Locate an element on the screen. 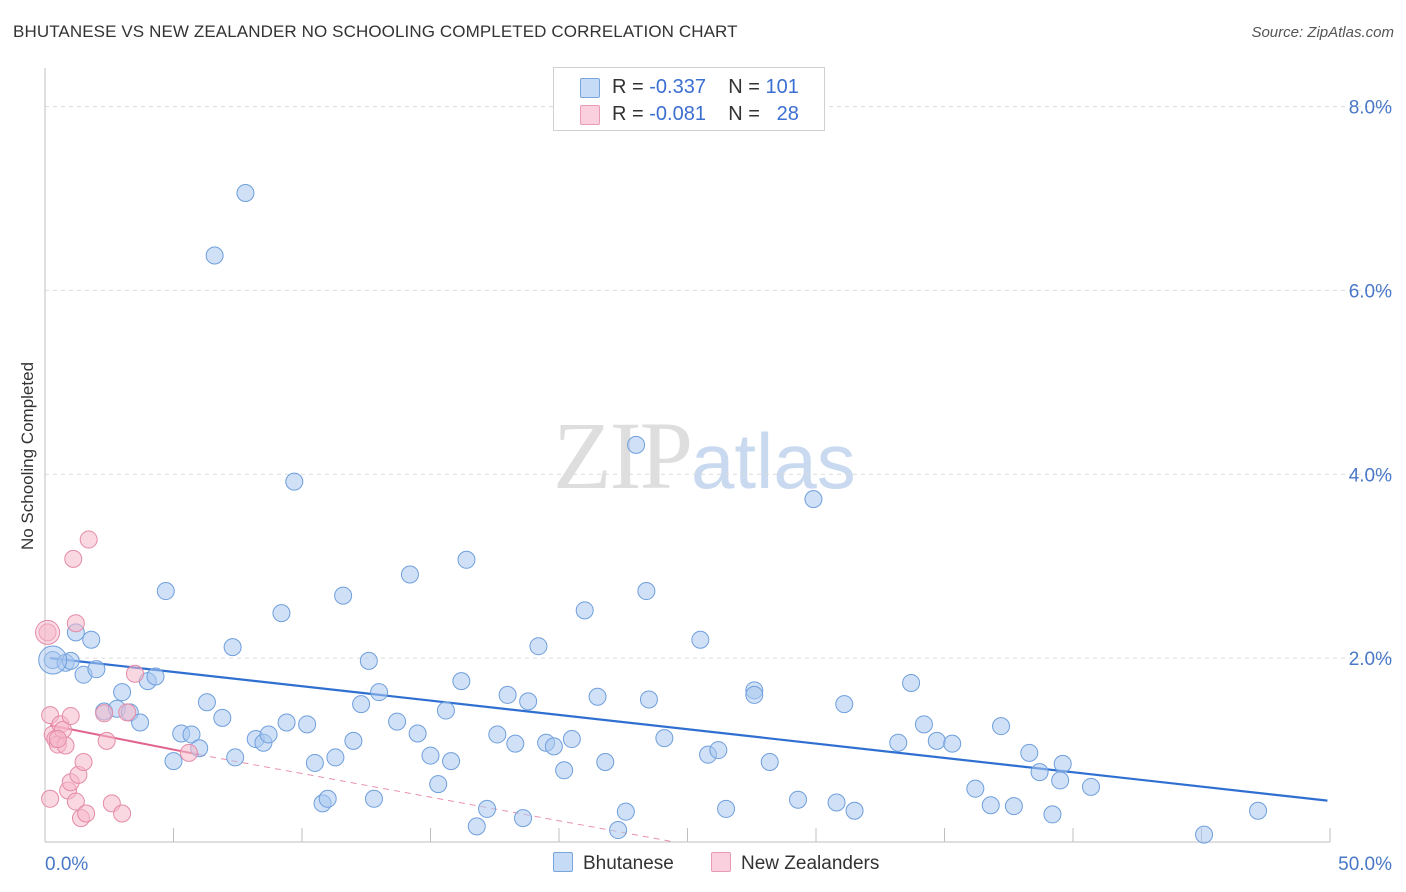 The height and width of the screenshot is (892, 1406). y-tick-label: 2.0% is located at coordinates (1370, 659).